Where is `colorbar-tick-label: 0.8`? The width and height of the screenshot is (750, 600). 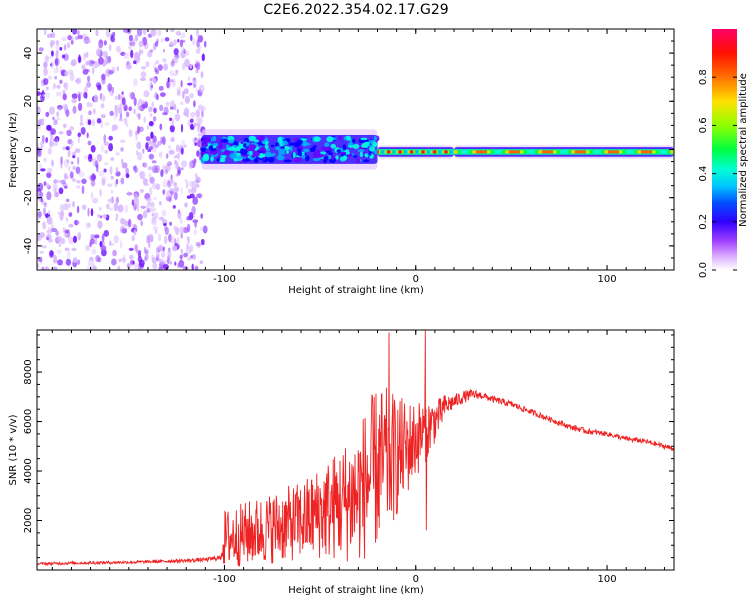 colorbar-tick-label: 0.8 is located at coordinates (703, 77).